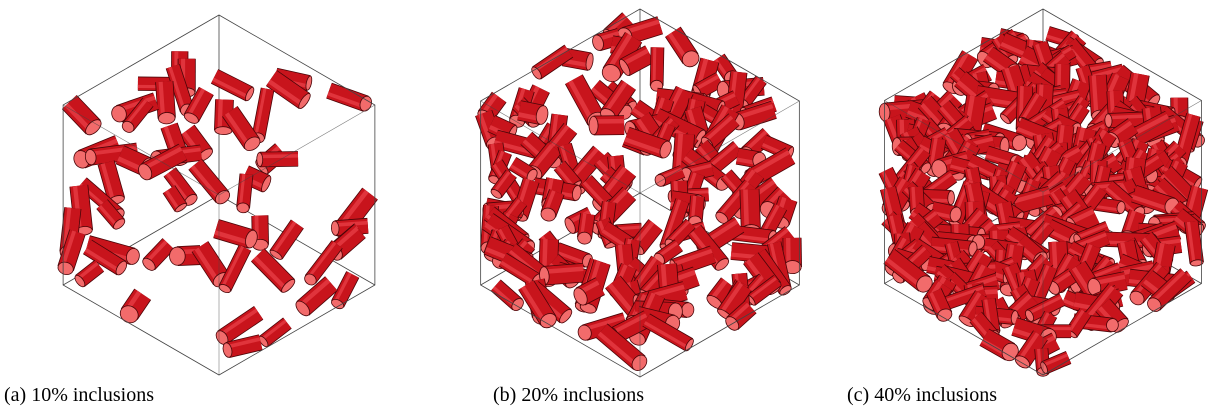  What do you see at coordinates (569, 395) in the screenshot?
I see `caption-20-percent: (b) 20% inclusions` at bounding box center [569, 395].